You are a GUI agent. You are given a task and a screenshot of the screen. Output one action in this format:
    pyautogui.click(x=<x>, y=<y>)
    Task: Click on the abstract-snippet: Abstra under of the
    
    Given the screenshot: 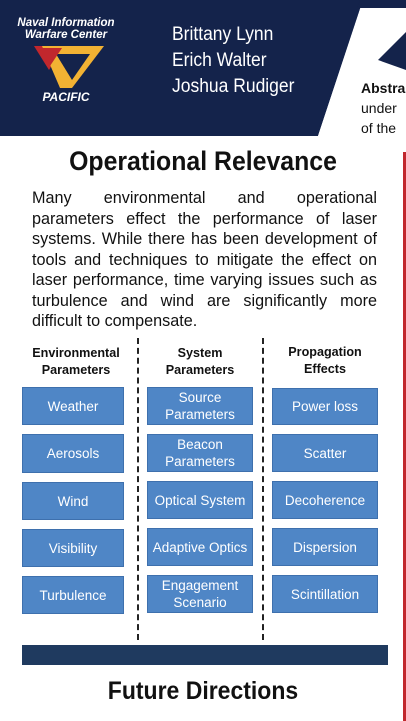 What is the action you would take?
    pyautogui.click(x=383, y=108)
    